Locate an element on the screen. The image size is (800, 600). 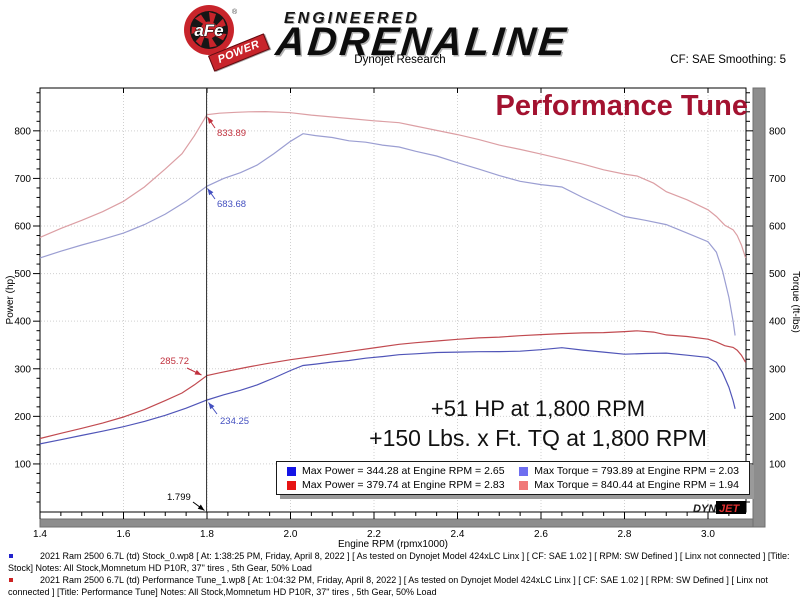
afe-brand-text: aFe is located at coordinates (208, 30).